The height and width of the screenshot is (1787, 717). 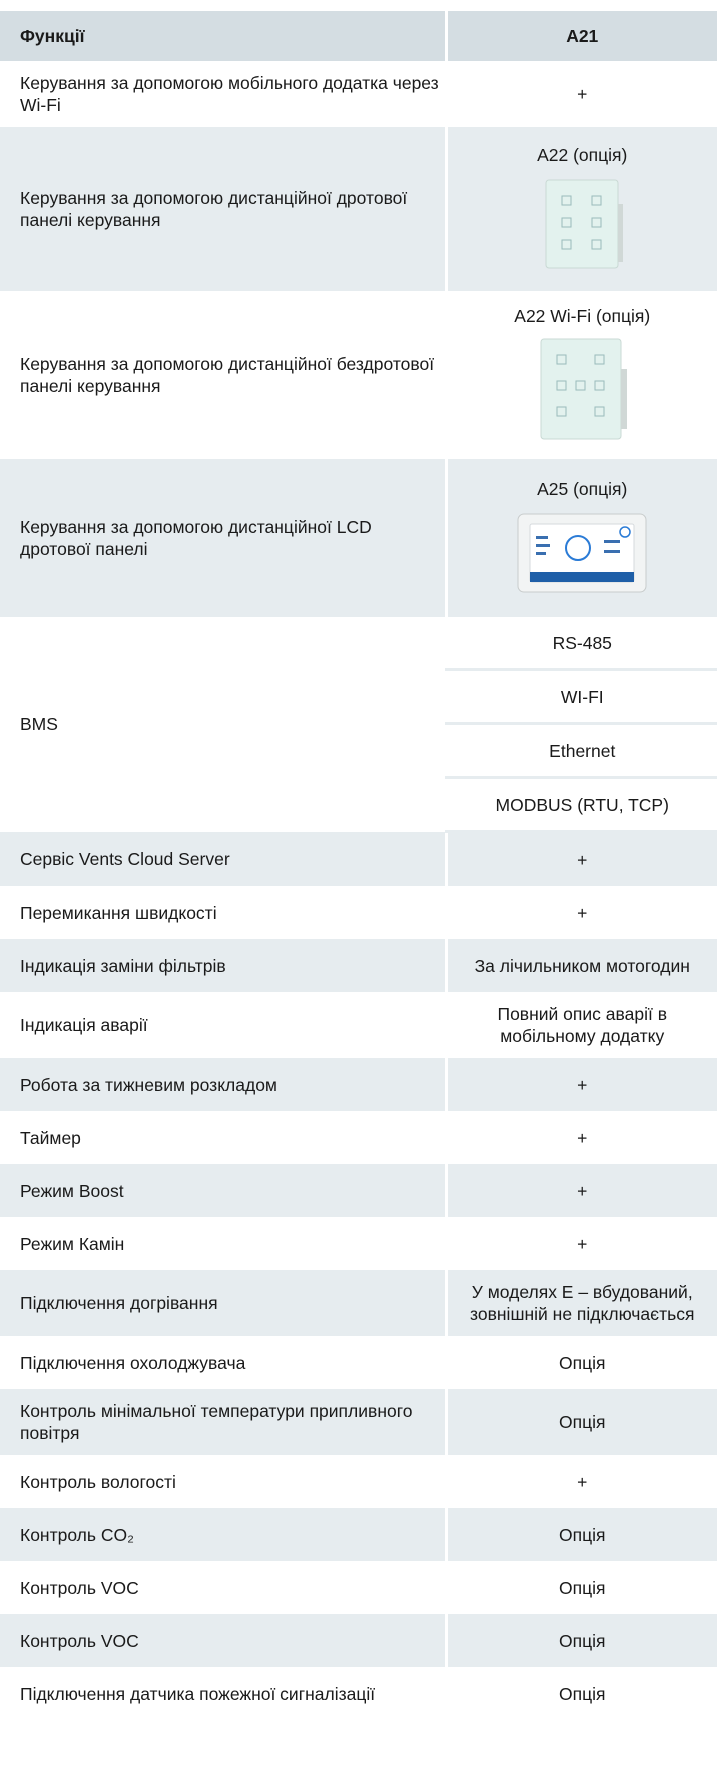 I want to click on table-row: Підключення охолоджувача Опція, so click(x=358, y=1362).